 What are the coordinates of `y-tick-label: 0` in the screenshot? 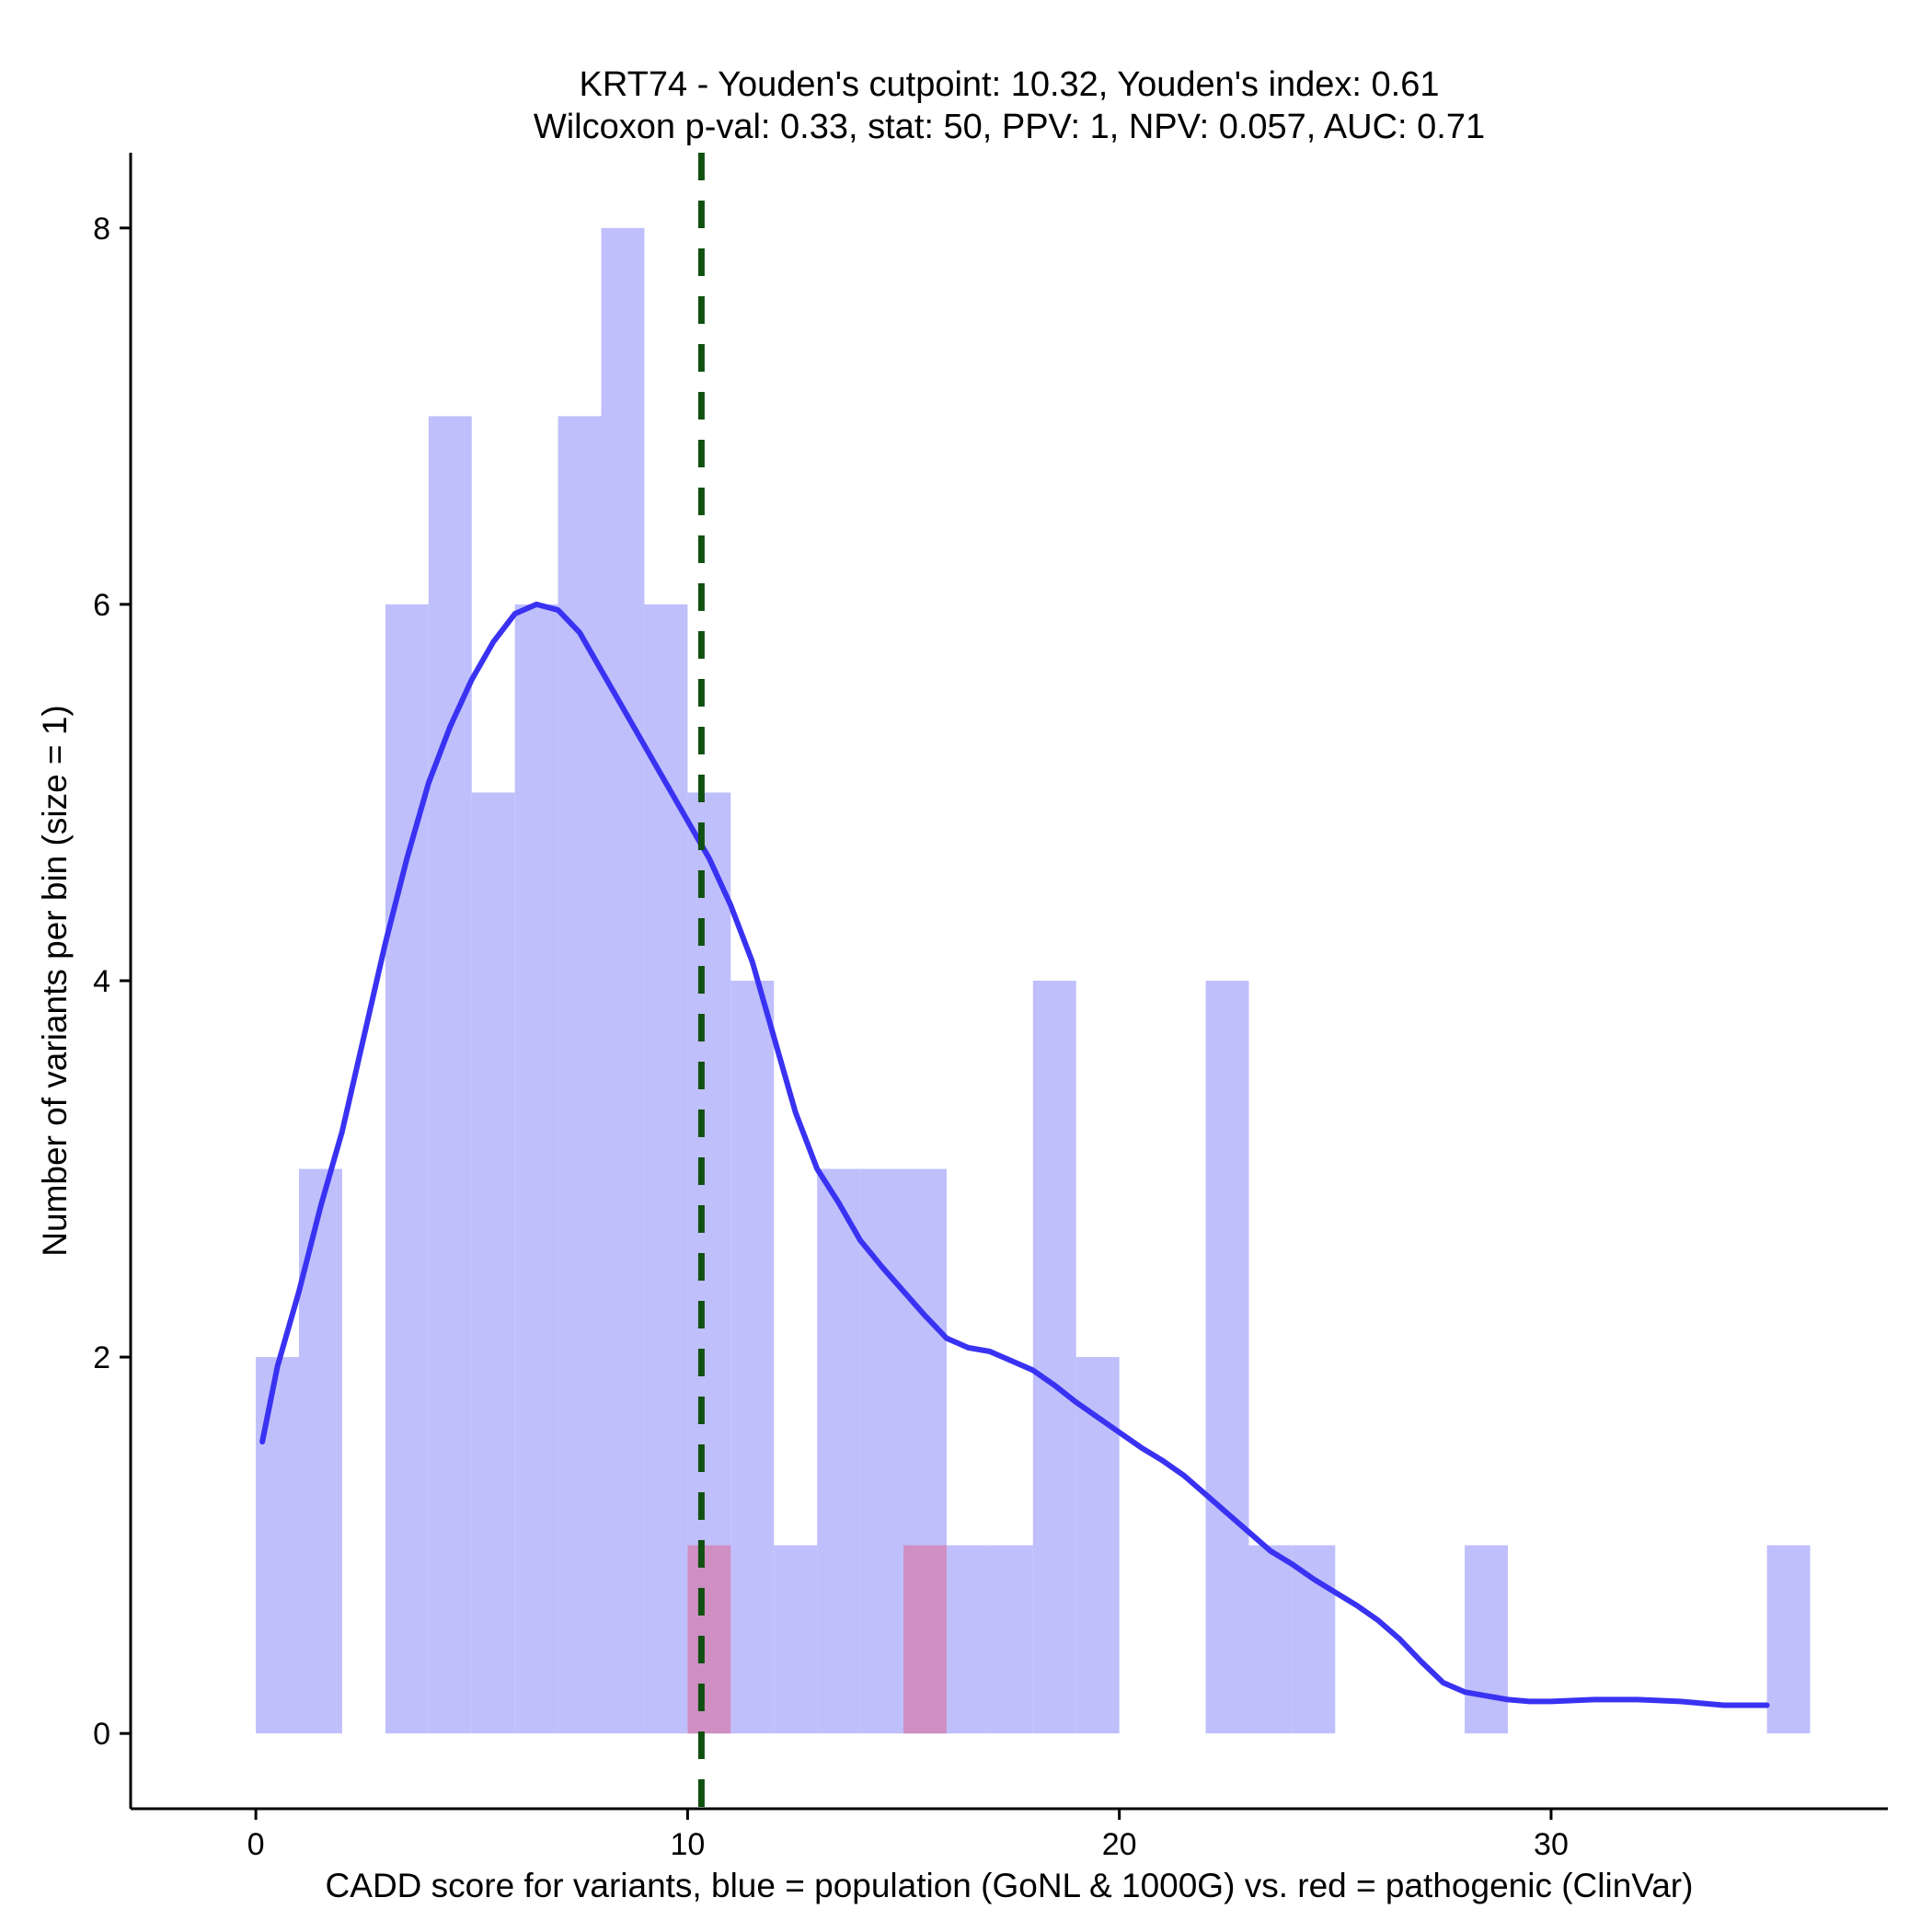 It's located at (101, 1734).